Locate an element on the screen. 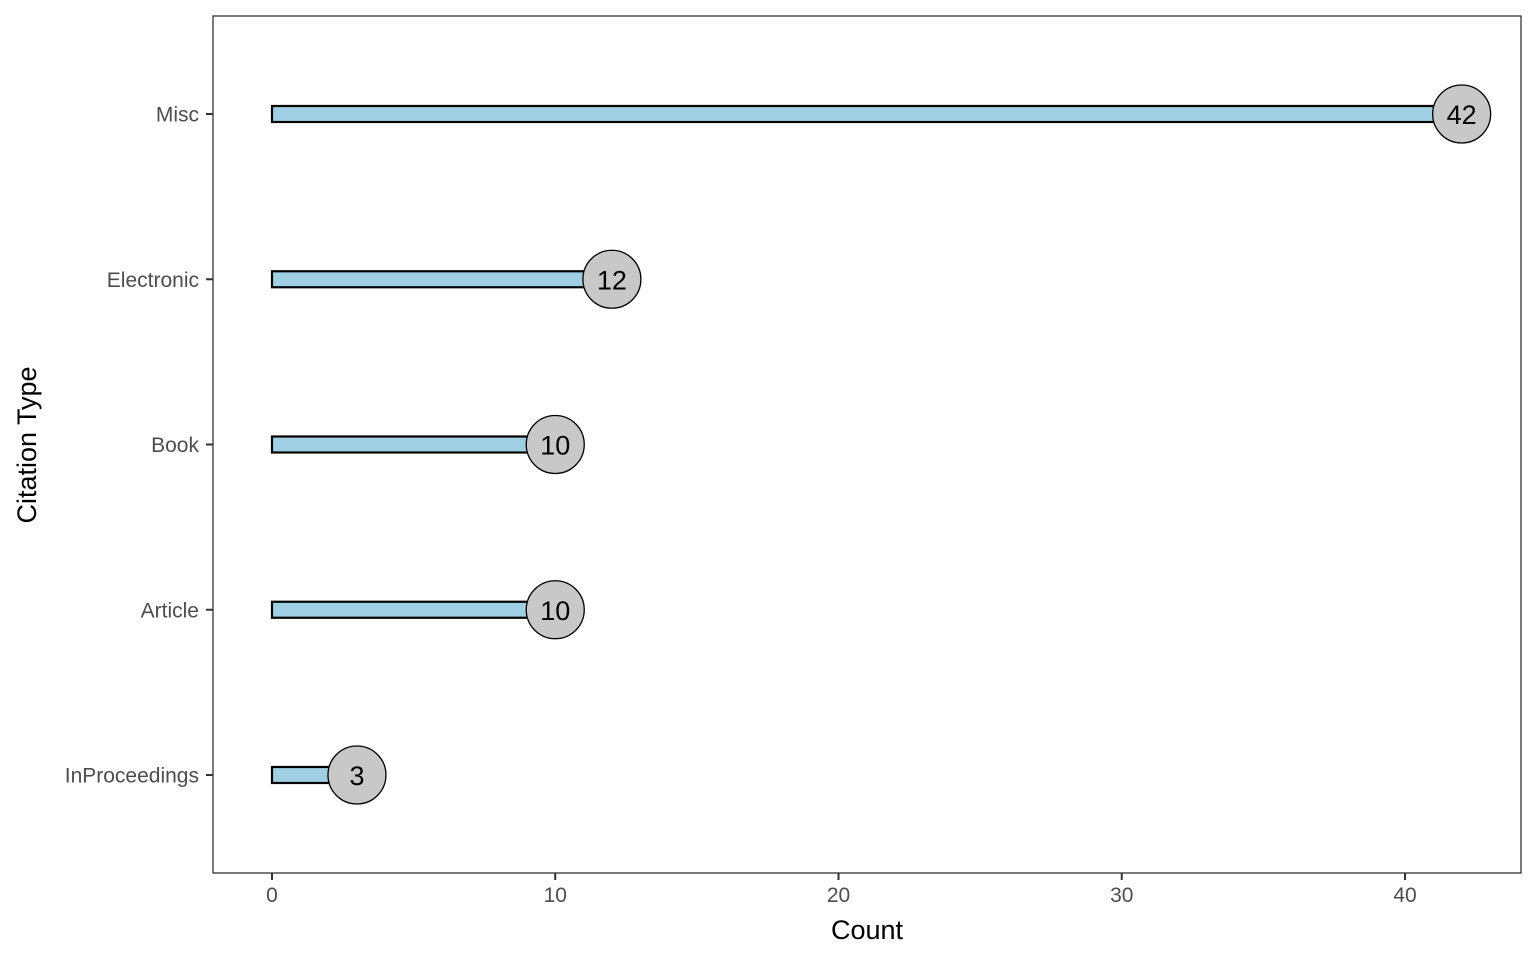  point-inproceedings is located at coordinates (357, 775).